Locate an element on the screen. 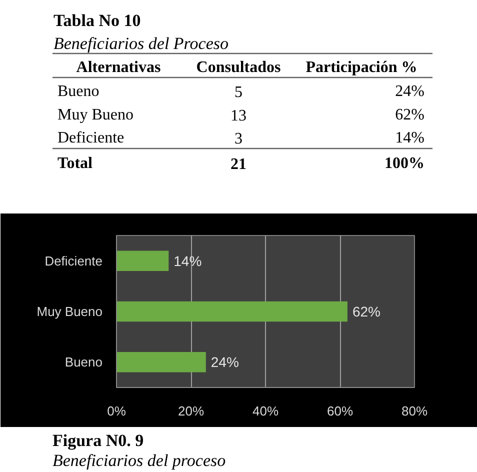  x-tick-label: 0% is located at coordinates (116, 411).